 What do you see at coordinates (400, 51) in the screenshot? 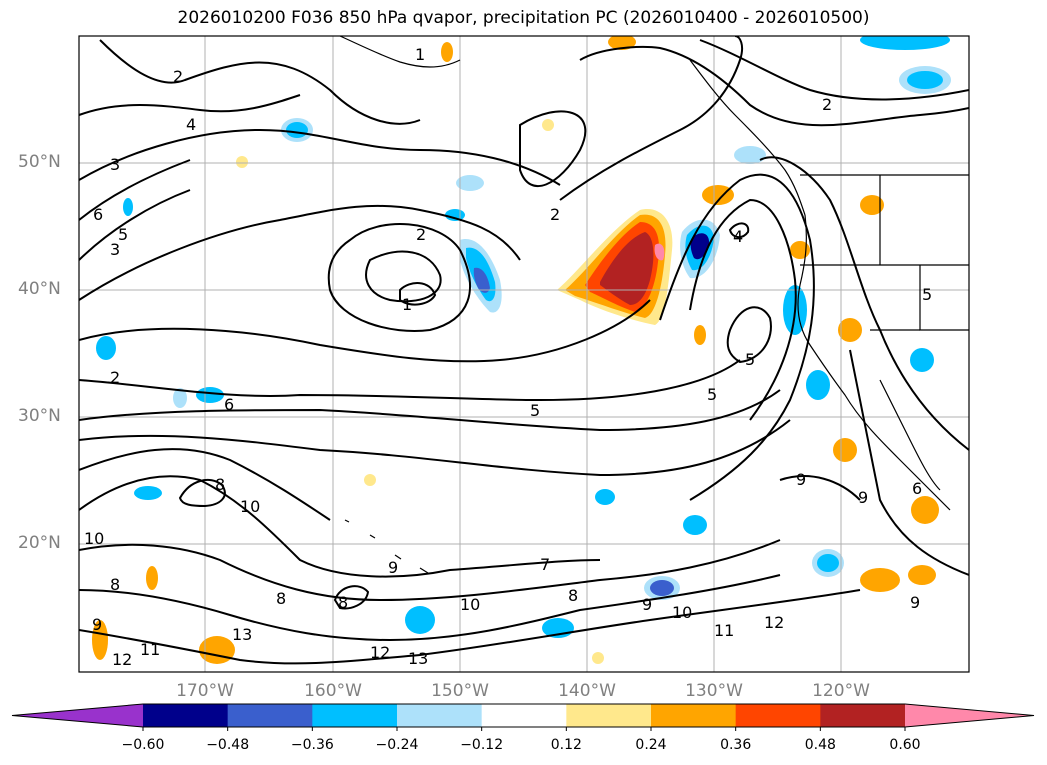
I see `alaska-coast` at bounding box center [400, 51].